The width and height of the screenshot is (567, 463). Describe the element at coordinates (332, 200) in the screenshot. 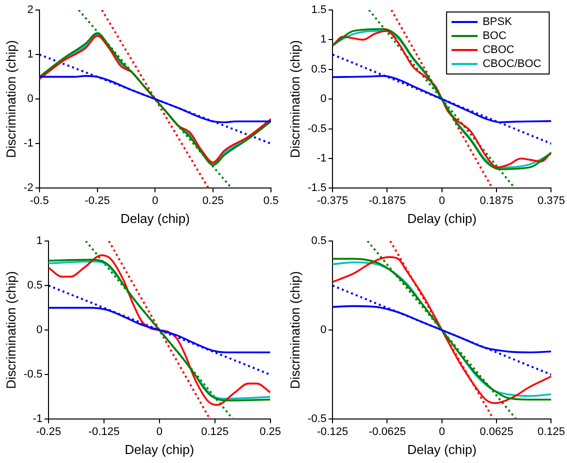

I see `x-tick-label: -0.375` at that location.